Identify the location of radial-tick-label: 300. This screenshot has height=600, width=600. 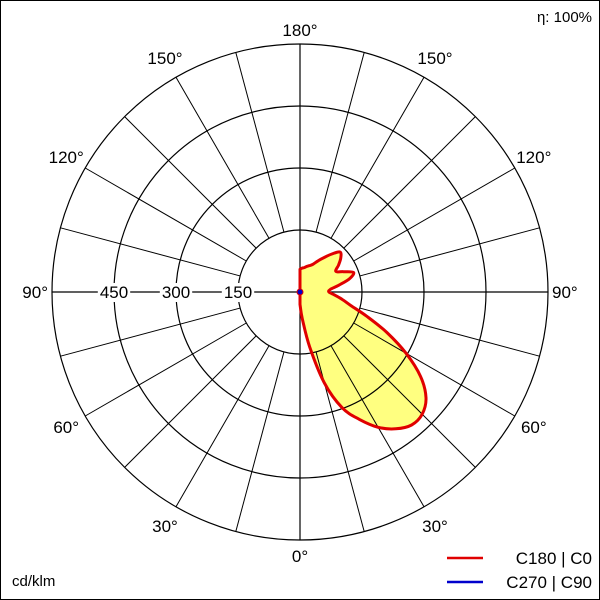
(176, 292).